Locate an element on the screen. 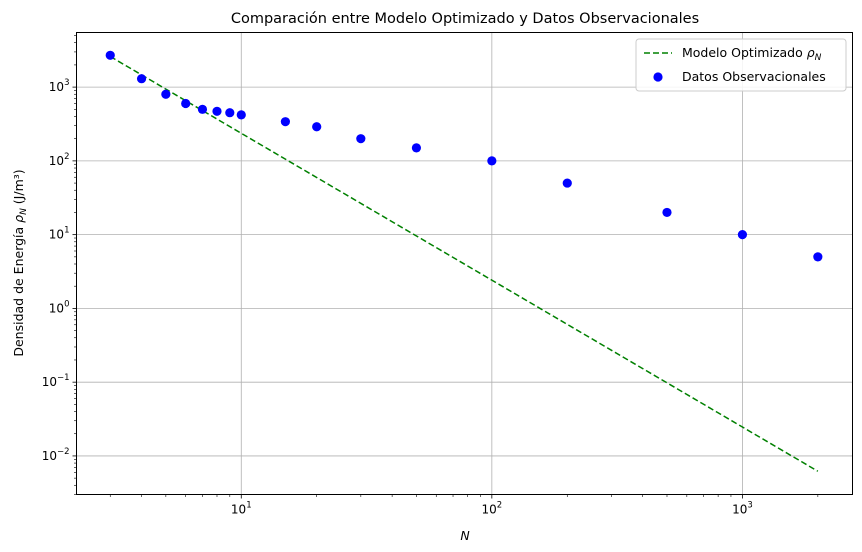 This screenshot has height=552, width=862. x-tick-label: 10³ is located at coordinates (742, 509).